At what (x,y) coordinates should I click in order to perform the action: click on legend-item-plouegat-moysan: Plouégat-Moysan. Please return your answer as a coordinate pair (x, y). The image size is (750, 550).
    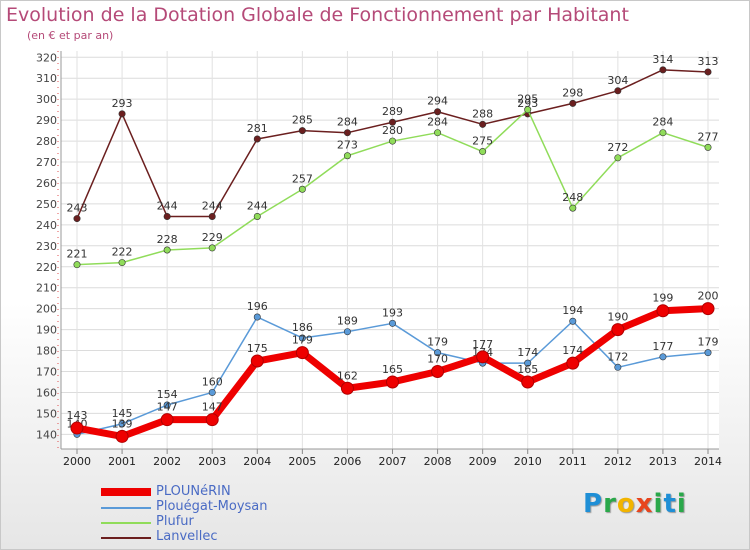
    Looking at the image, I should click on (221, 506).